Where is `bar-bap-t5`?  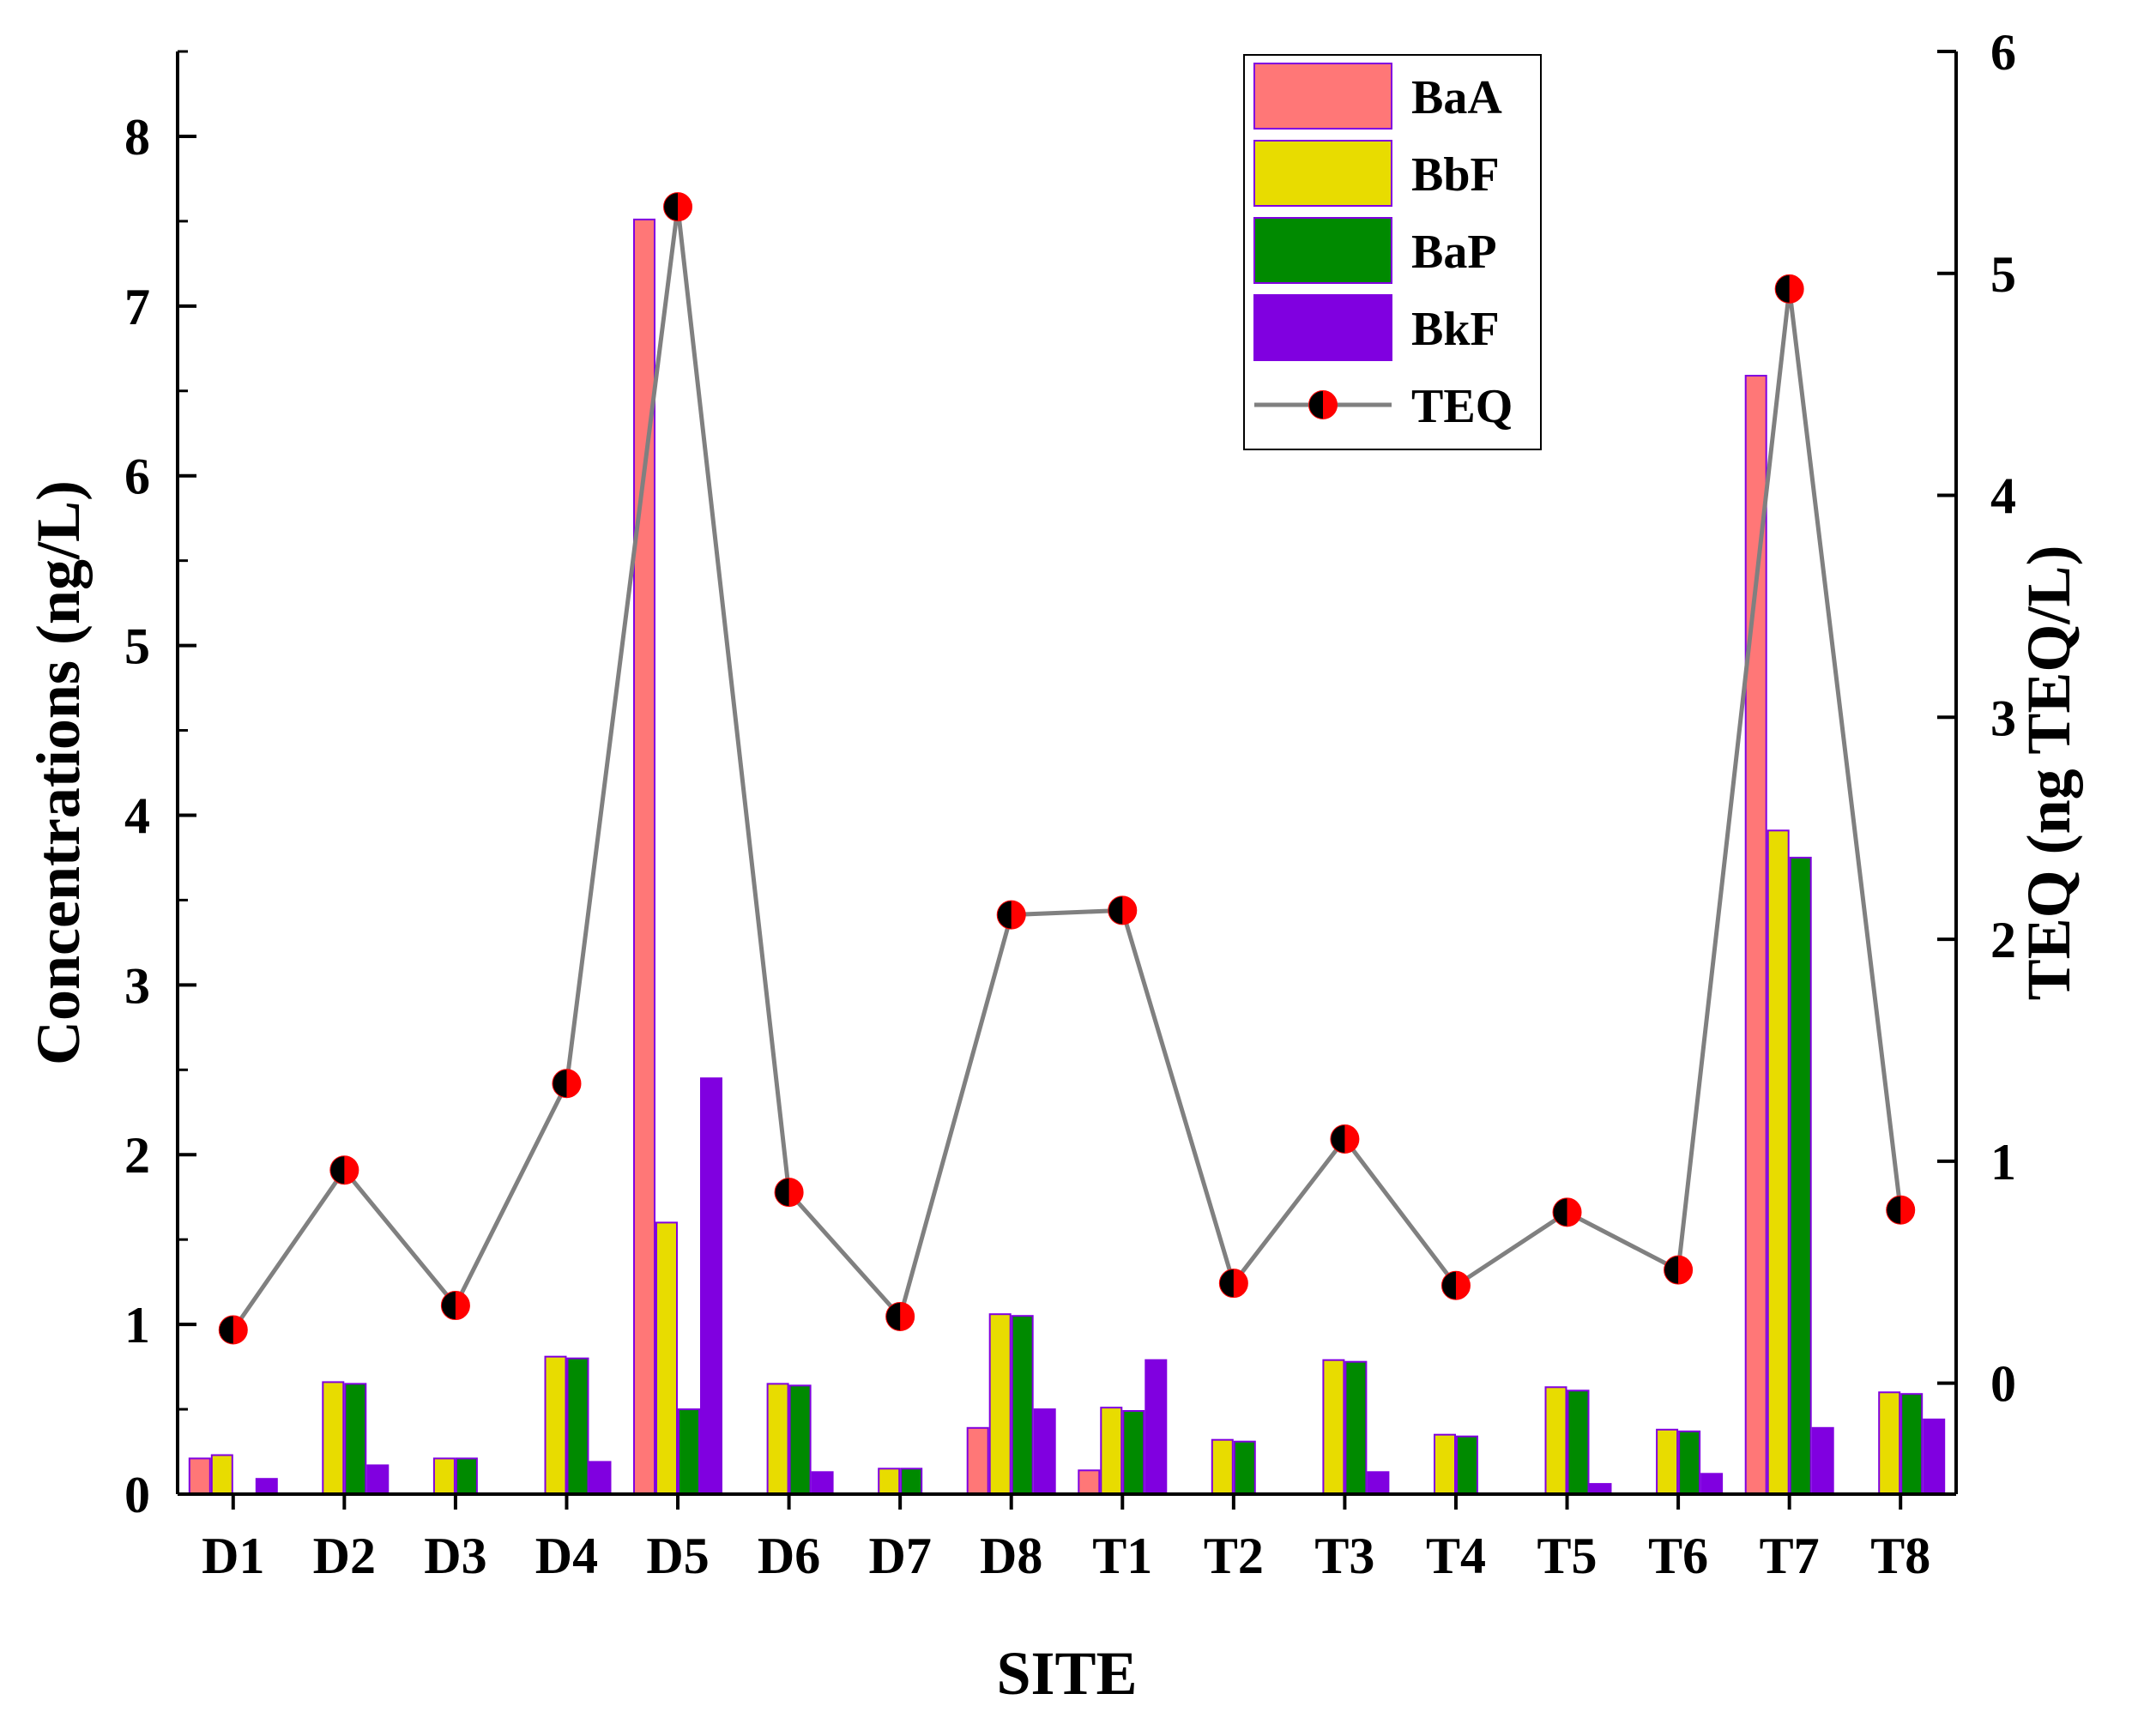
bar-bap-t5 is located at coordinates (1579, 1442).